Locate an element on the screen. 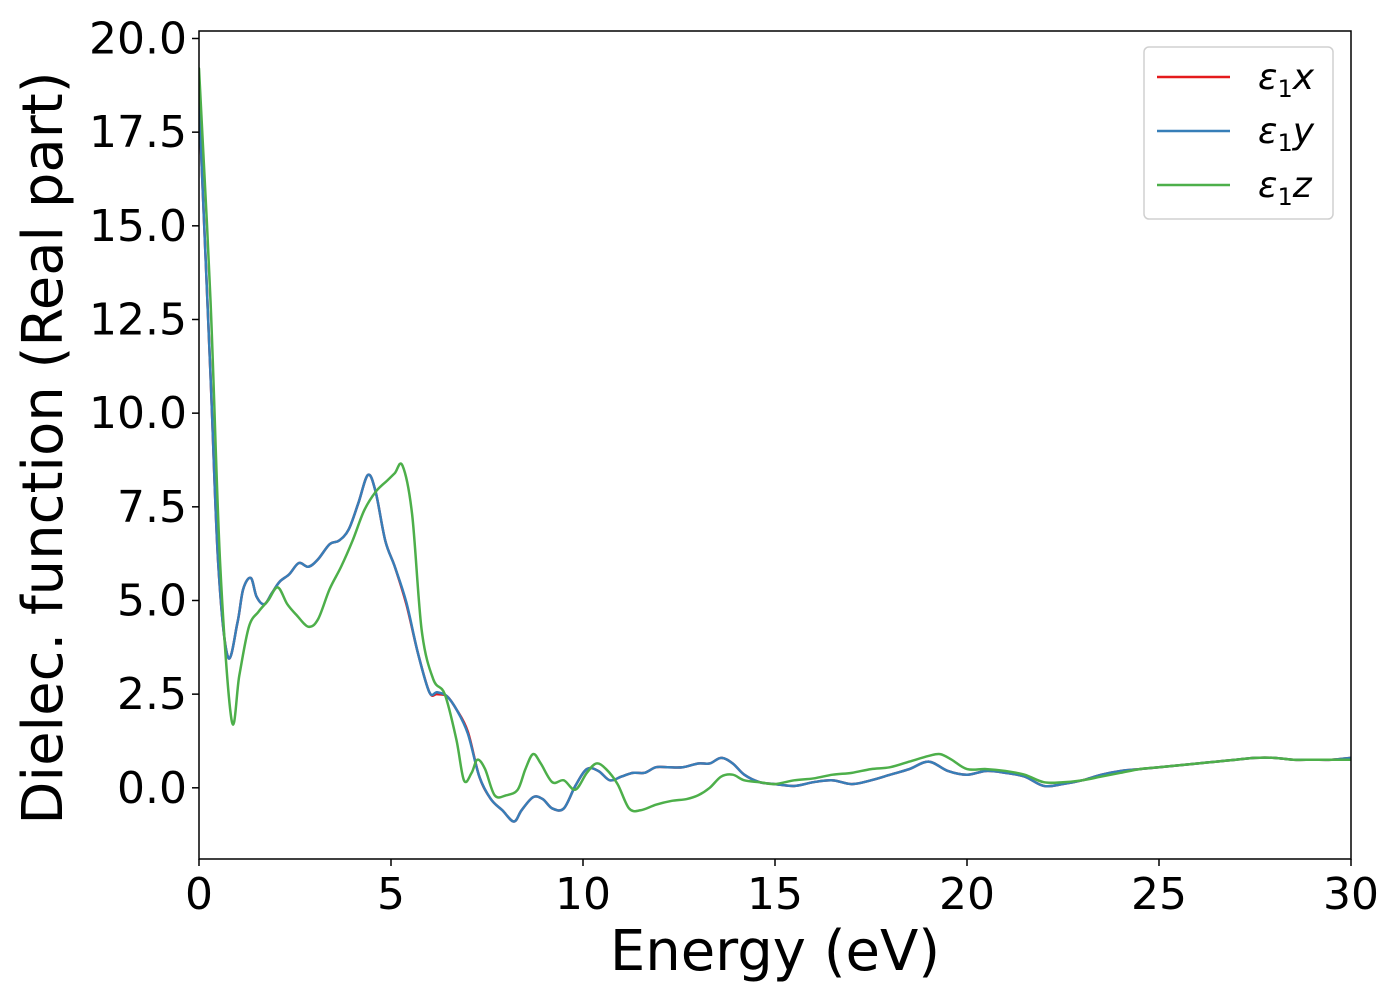 This screenshot has height=1000, width=1400. x-tick-label: 0 is located at coordinates (199, 894).